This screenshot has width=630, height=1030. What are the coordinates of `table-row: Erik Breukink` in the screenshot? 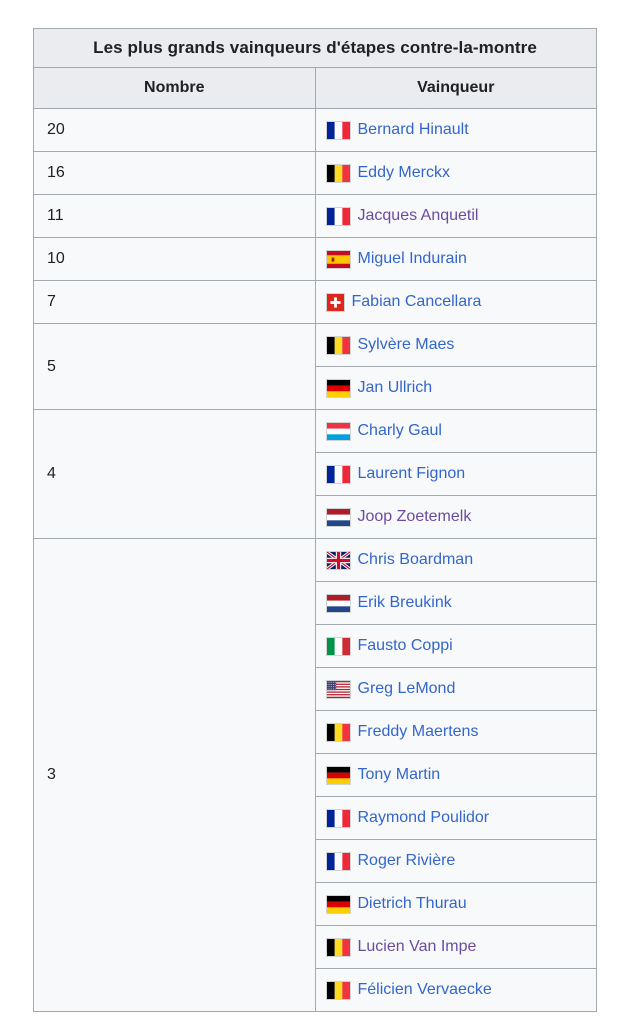 It's located at (315, 603).